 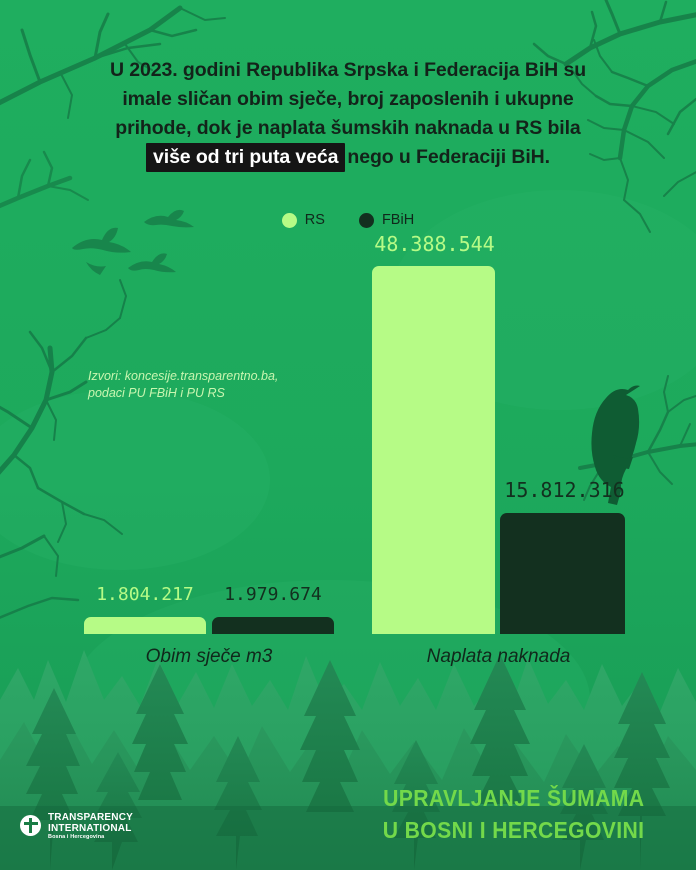 I want to click on headline-highlight: više od tri puta veća, so click(x=246, y=157).